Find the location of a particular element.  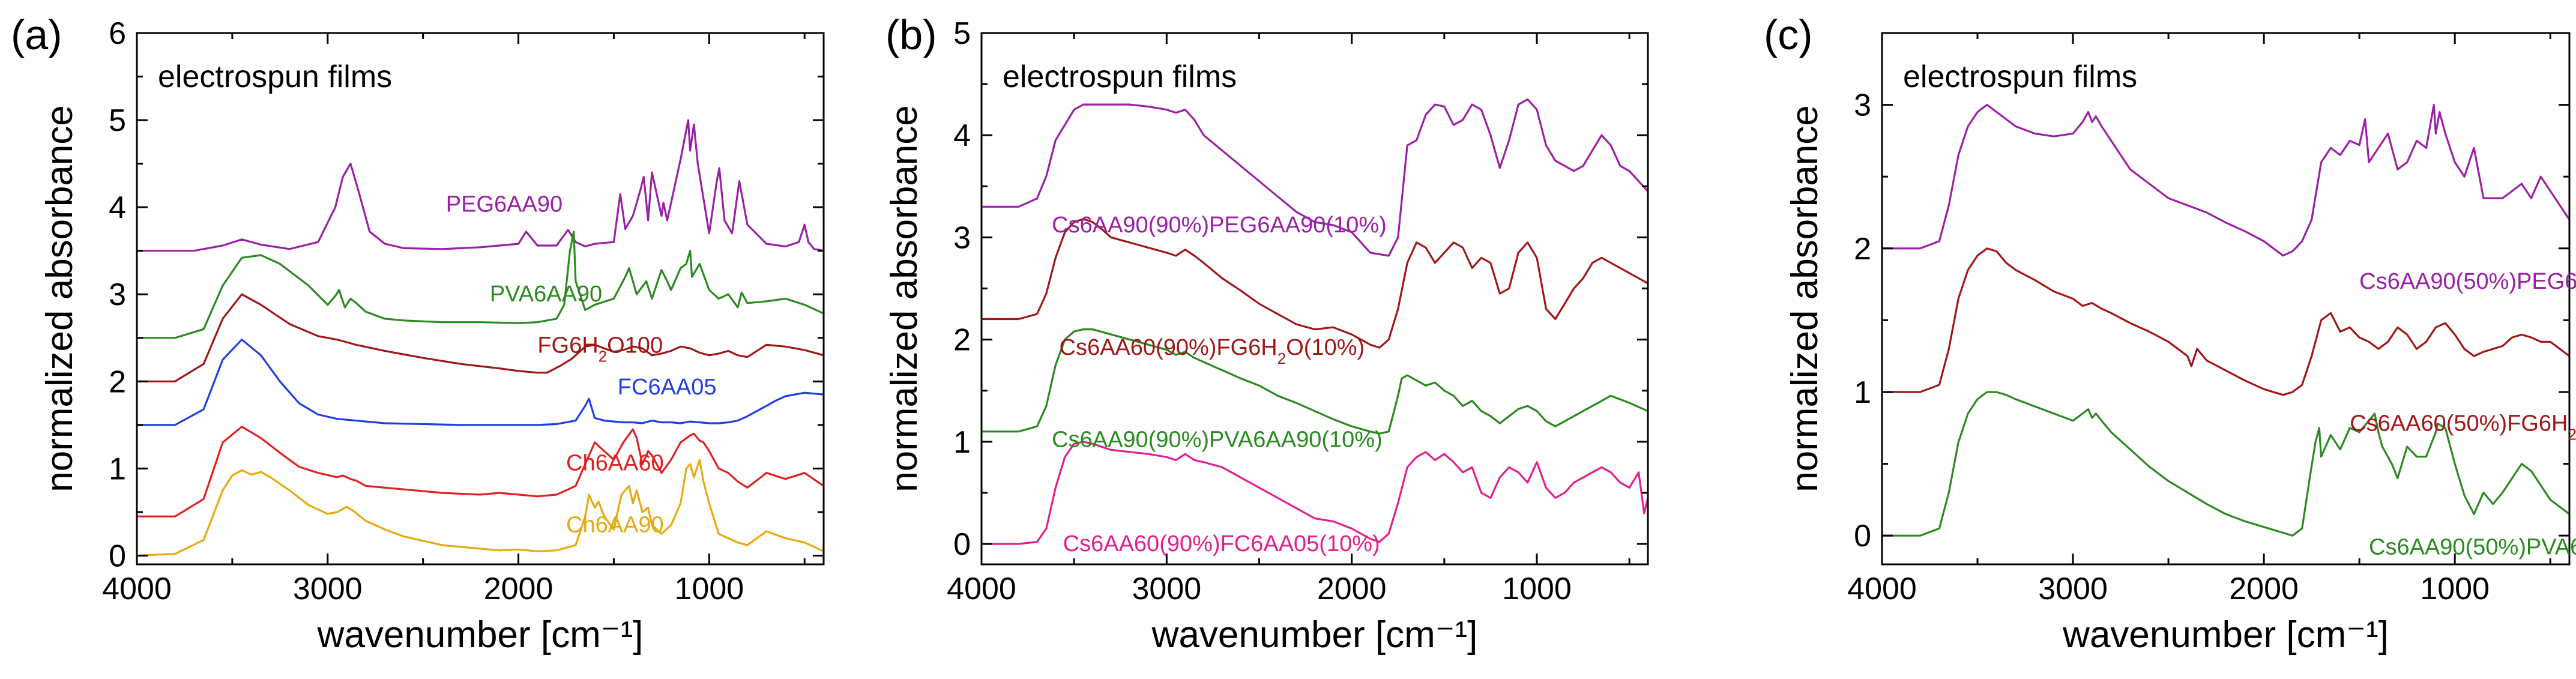

series-line-Cs6AA90(50%)PEG6AA90(50%) is located at coordinates (2225, 180).